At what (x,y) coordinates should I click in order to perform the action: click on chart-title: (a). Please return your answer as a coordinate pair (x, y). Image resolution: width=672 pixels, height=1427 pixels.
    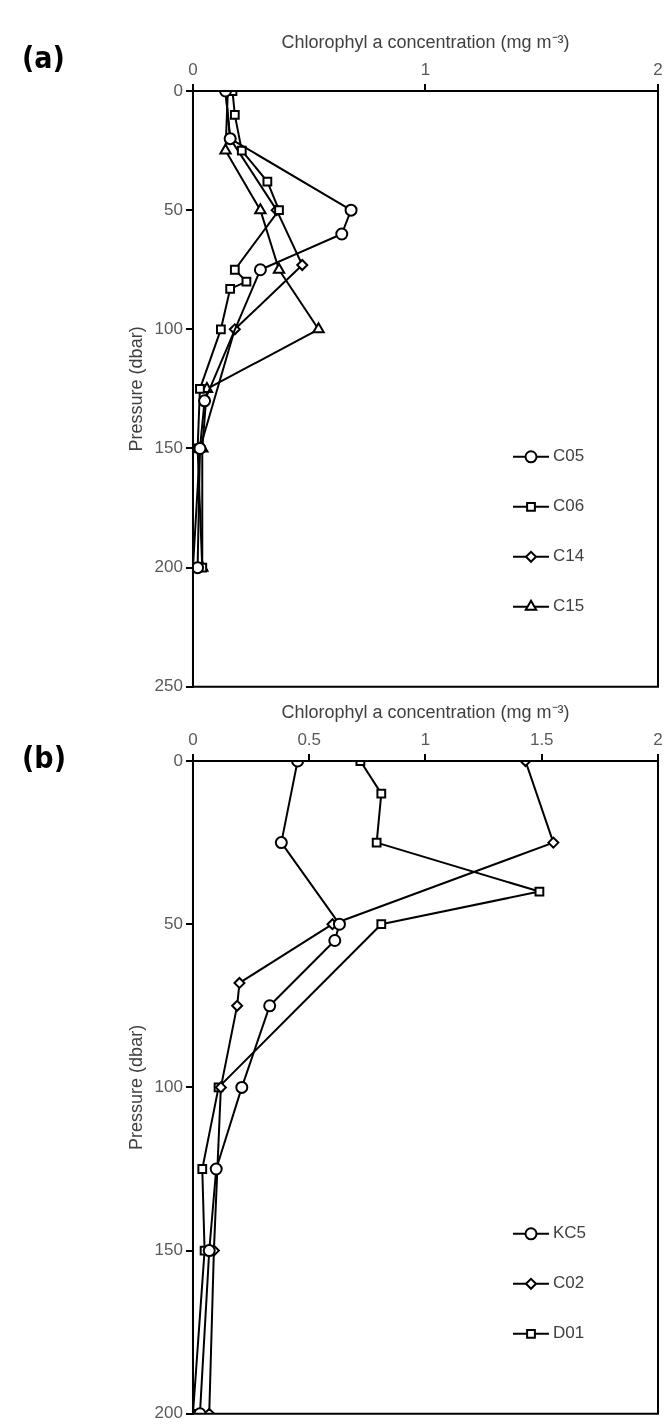
    Looking at the image, I should click on (43, 57).